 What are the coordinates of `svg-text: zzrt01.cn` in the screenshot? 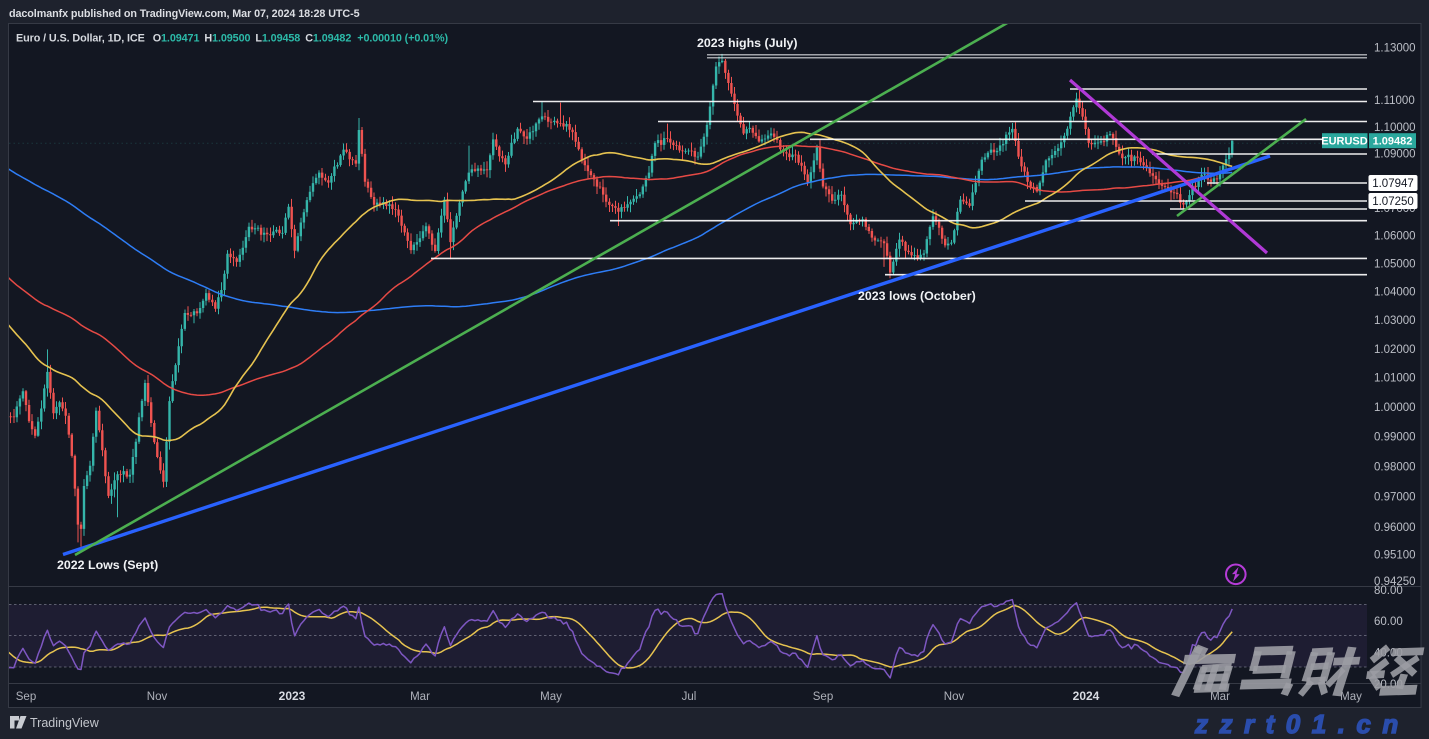 It's located at (1302, 724).